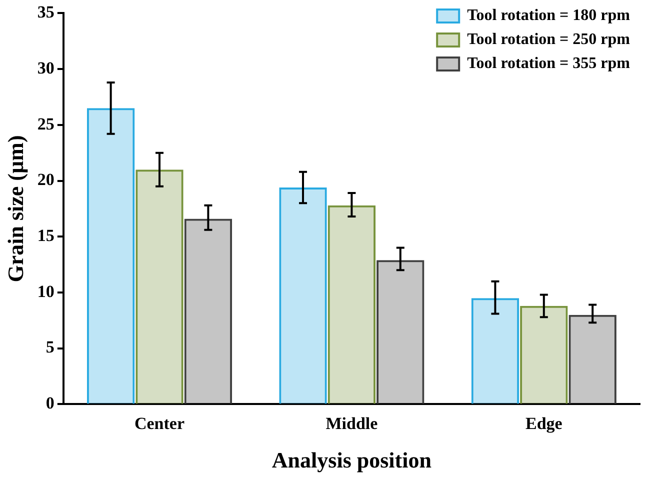 This screenshot has width=654, height=479. Describe the element at coordinates (549, 63) in the screenshot. I see `legend-label: Tool rotation = 355 rpm` at that location.